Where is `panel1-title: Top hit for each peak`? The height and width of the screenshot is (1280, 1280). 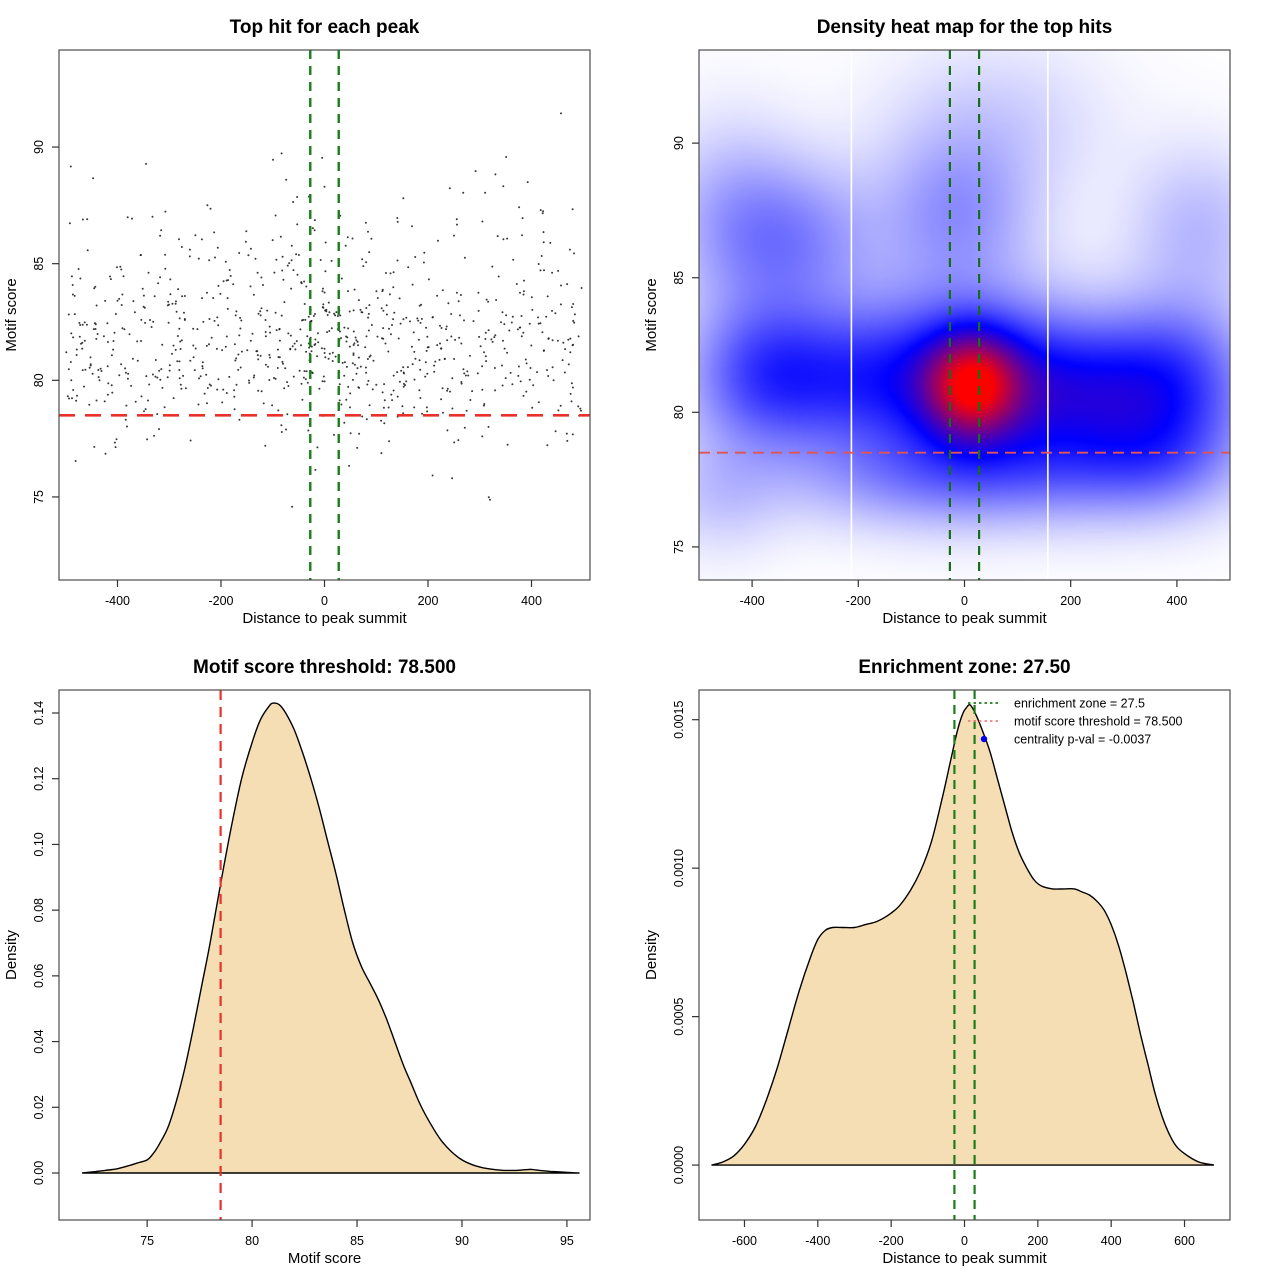
panel1-title: Top hit for each peak is located at coordinates (325, 27).